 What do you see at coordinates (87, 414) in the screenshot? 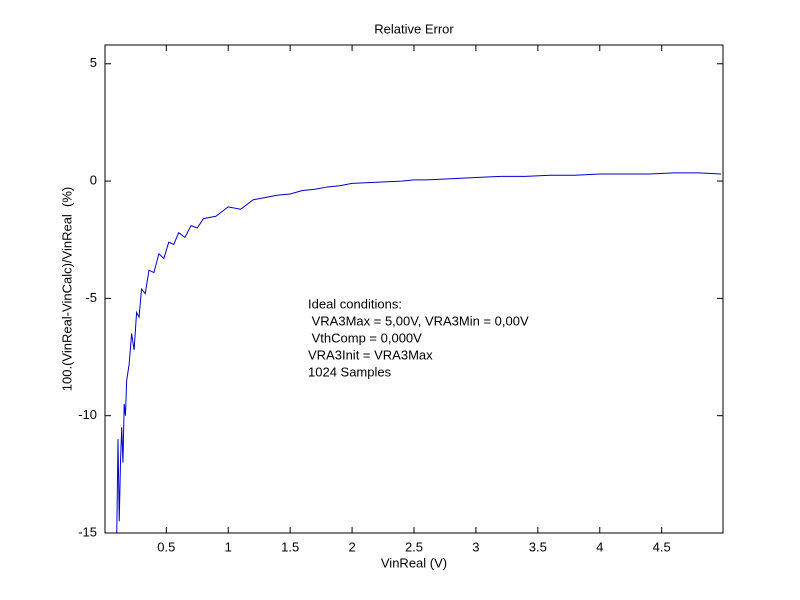
I see `y-tick-label: -10` at bounding box center [87, 414].